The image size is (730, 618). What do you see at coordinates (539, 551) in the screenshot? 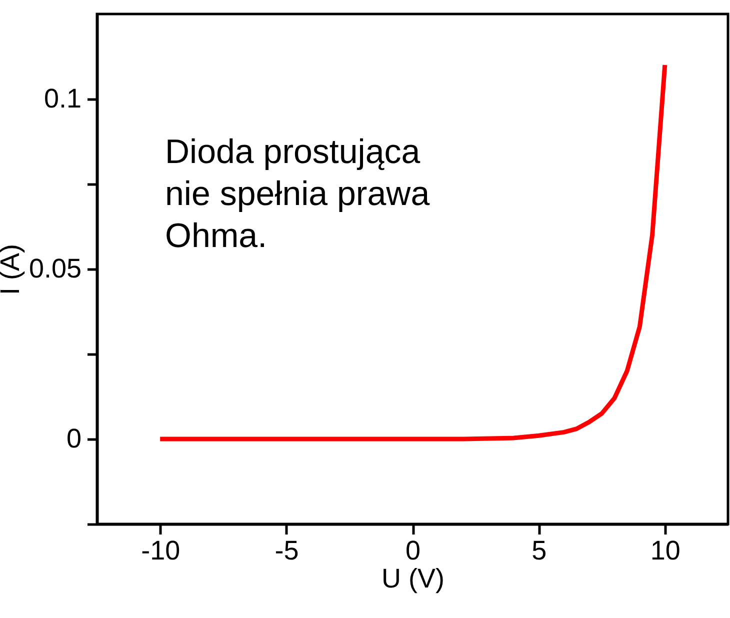
I see `x-tick-label: 5` at bounding box center [539, 551].